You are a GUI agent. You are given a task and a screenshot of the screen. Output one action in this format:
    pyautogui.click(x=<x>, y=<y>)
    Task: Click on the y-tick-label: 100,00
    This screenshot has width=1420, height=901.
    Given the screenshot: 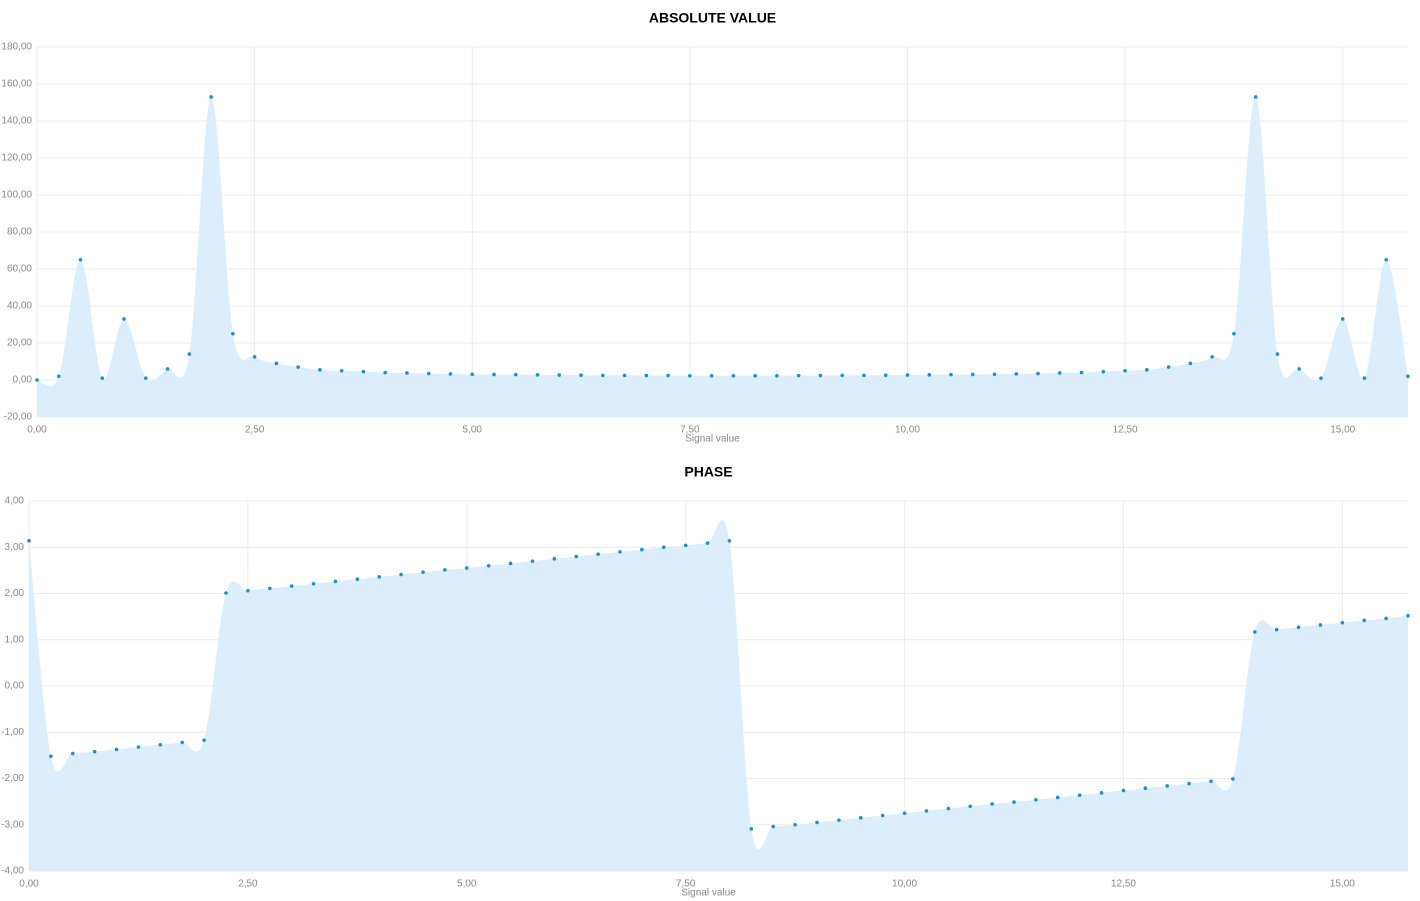 What is the action you would take?
    pyautogui.click(x=16, y=195)
    